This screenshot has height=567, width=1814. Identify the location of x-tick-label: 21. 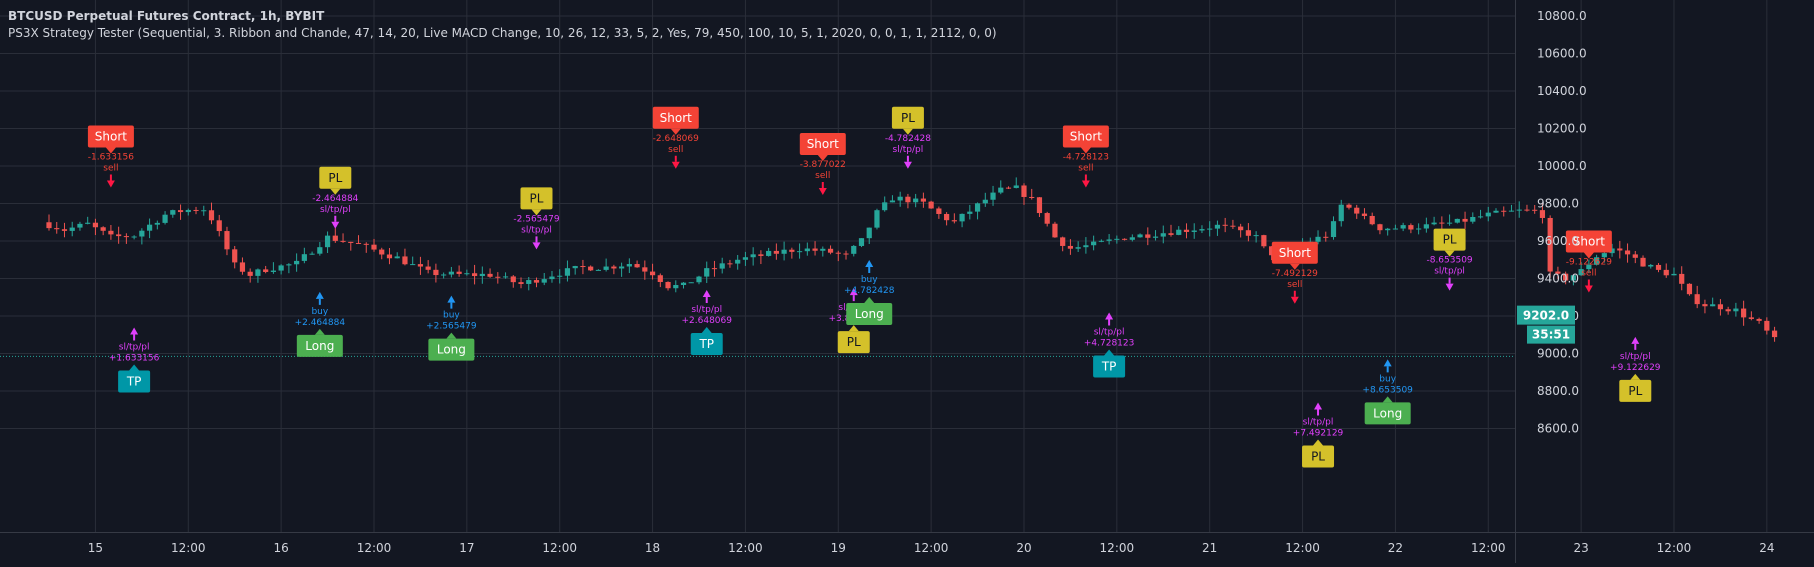
(1209, 548).